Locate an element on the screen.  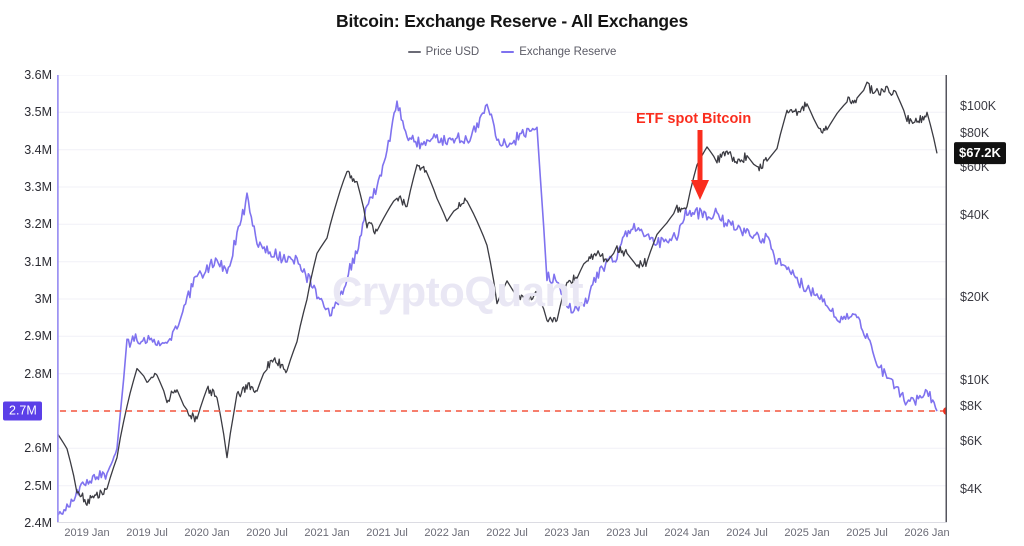
y-axis-right-tick-label: $10K is located at coordinates (975, 379).